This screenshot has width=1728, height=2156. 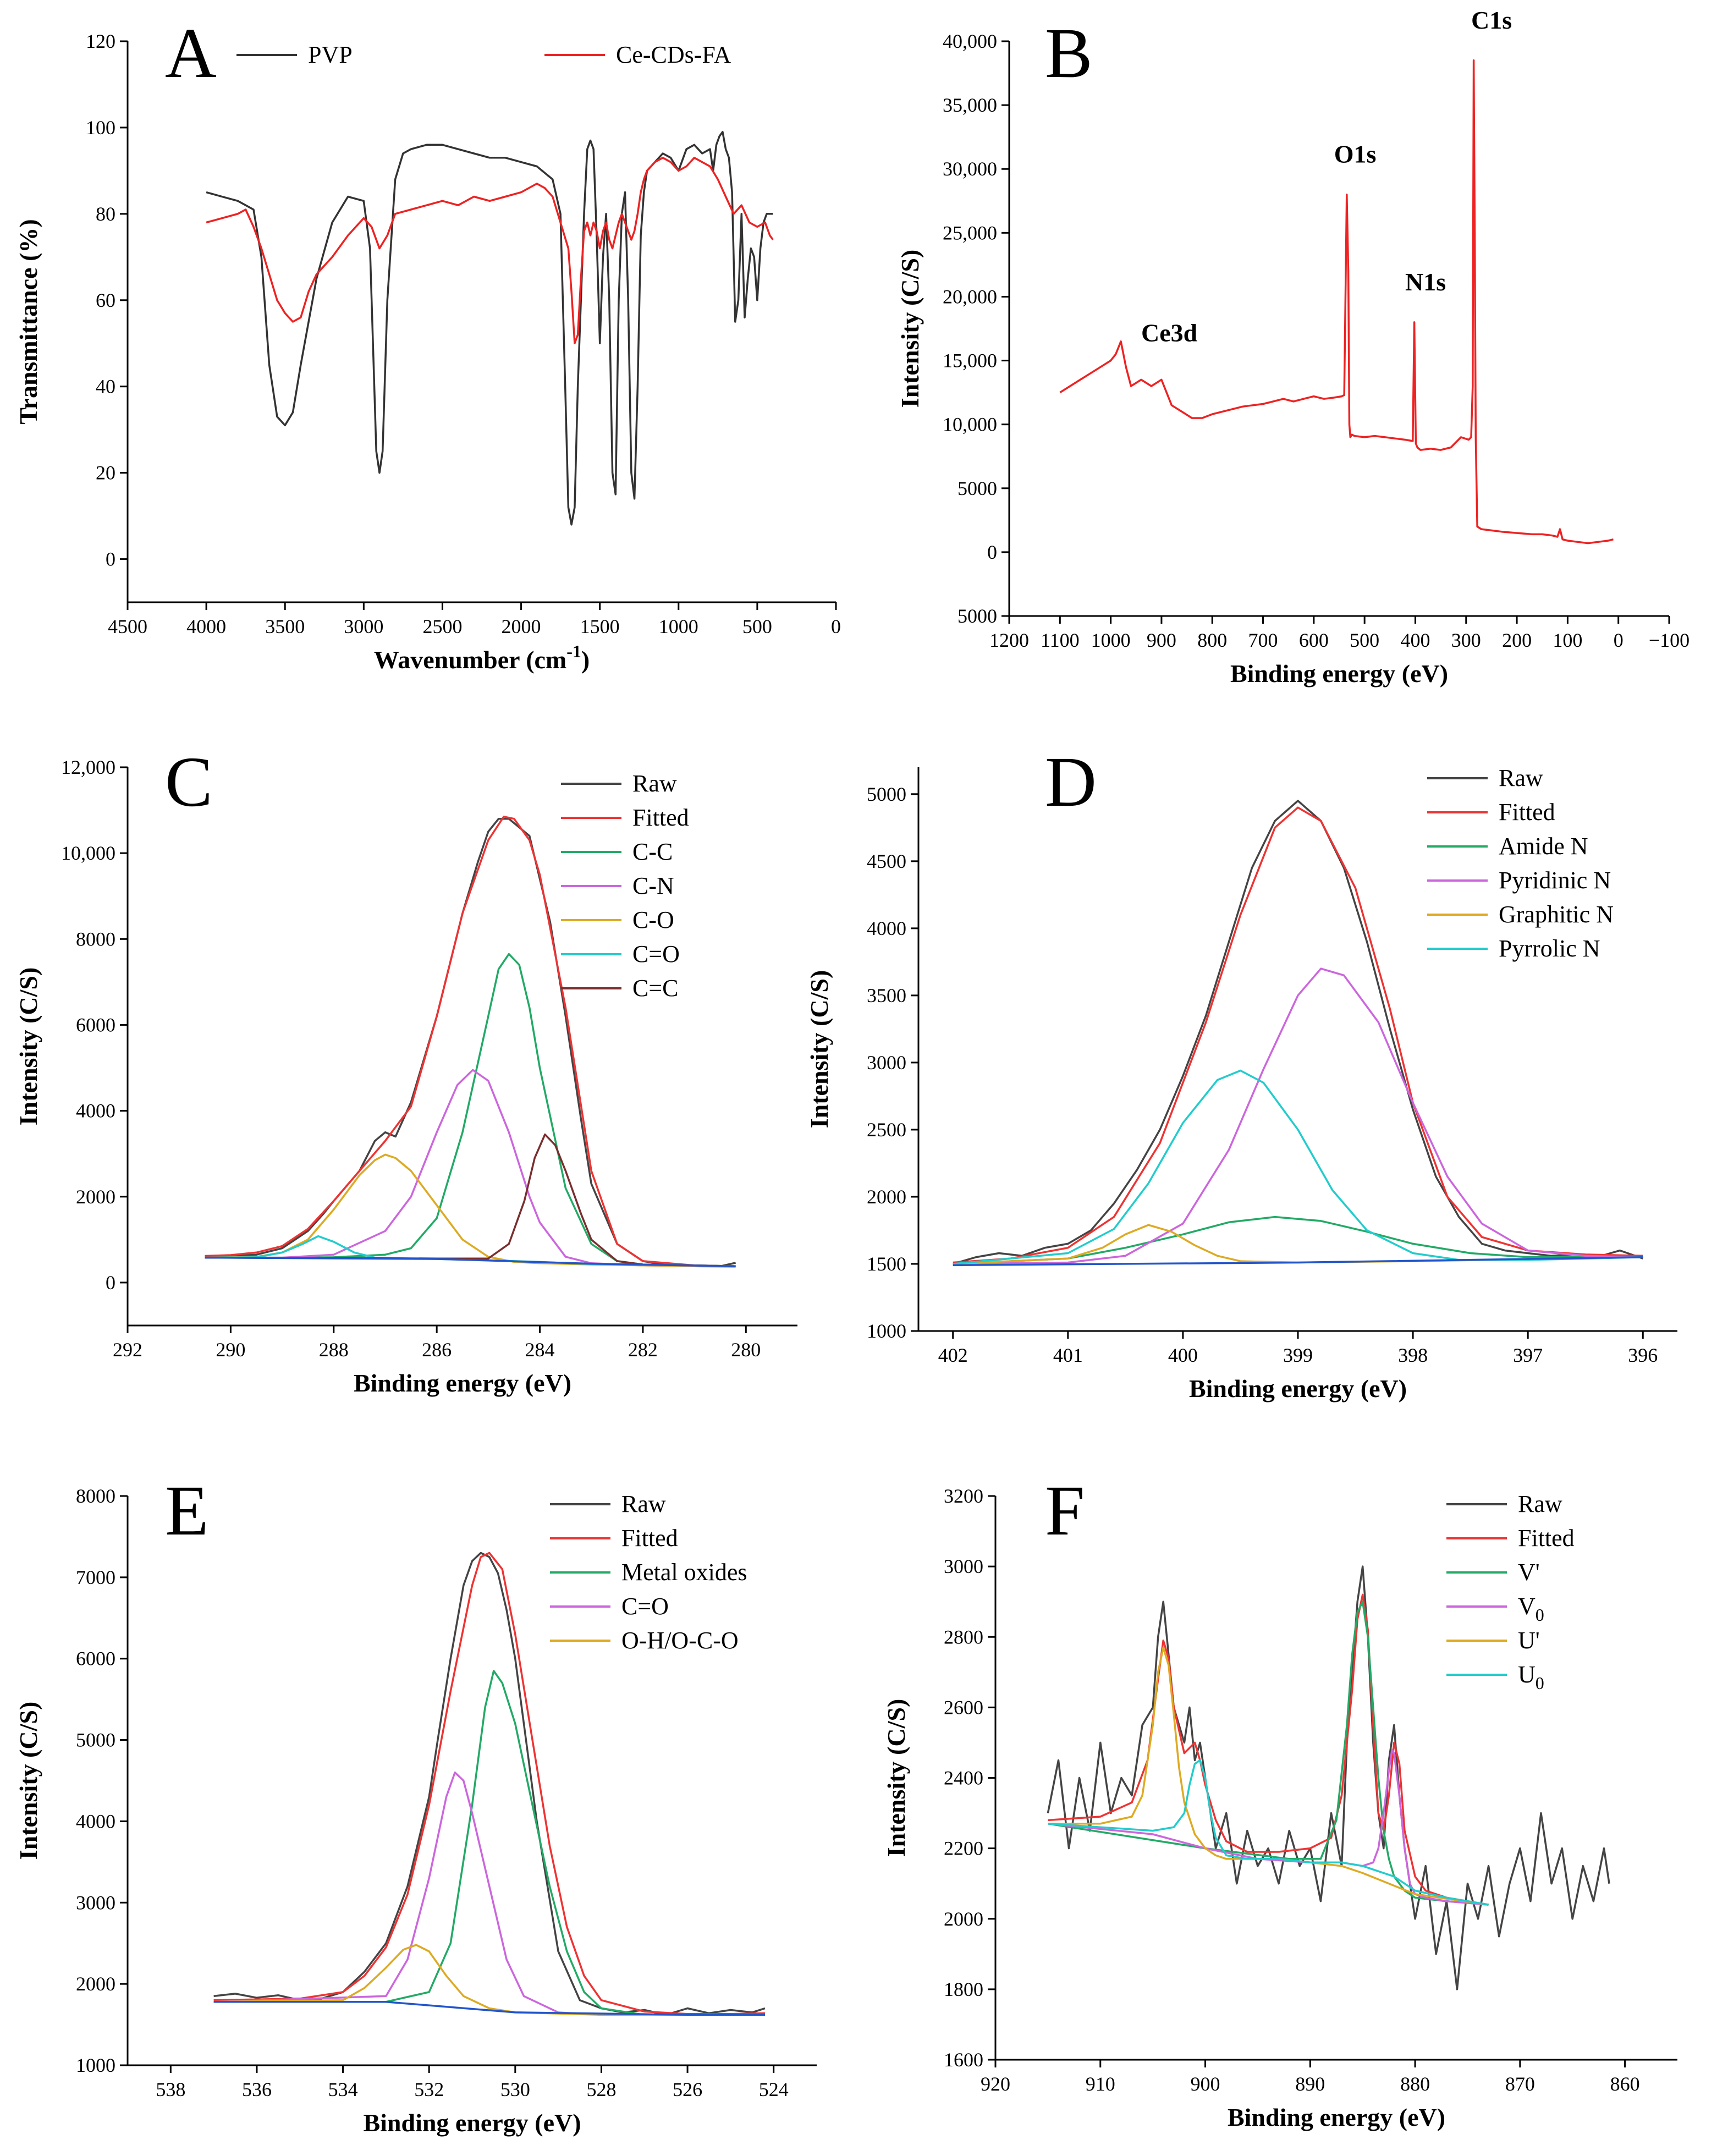 What do you see at coordinates (189, 783) in the screenshot?
I see `panel-letter: C` at bounding box center [189, 783].